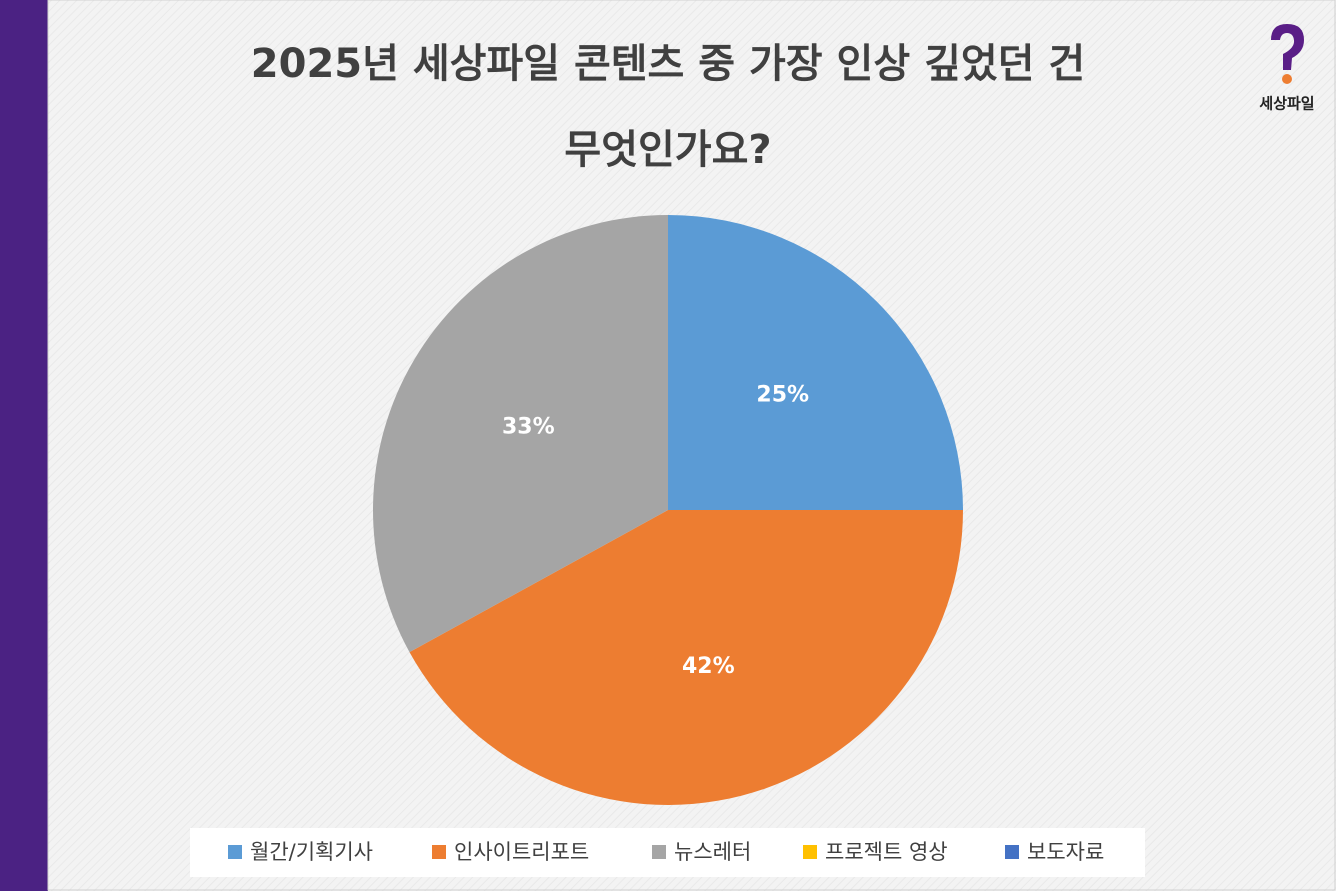 This screenshot has height=895, width=1336. Describe the element at coordinates (712, 852) in the screenshot. I see `legend-label: 뉴스레터` at that location.